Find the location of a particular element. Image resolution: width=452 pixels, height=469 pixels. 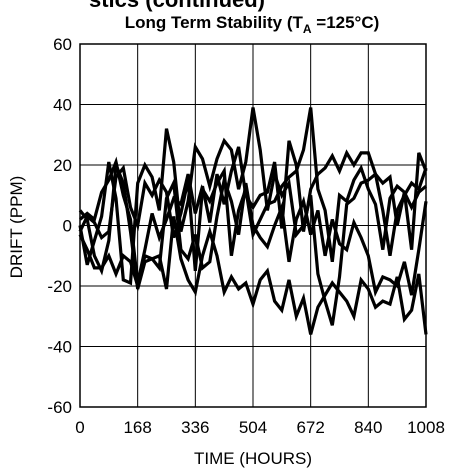

y-tick-label: -20 is located at coordinates (59, 286).